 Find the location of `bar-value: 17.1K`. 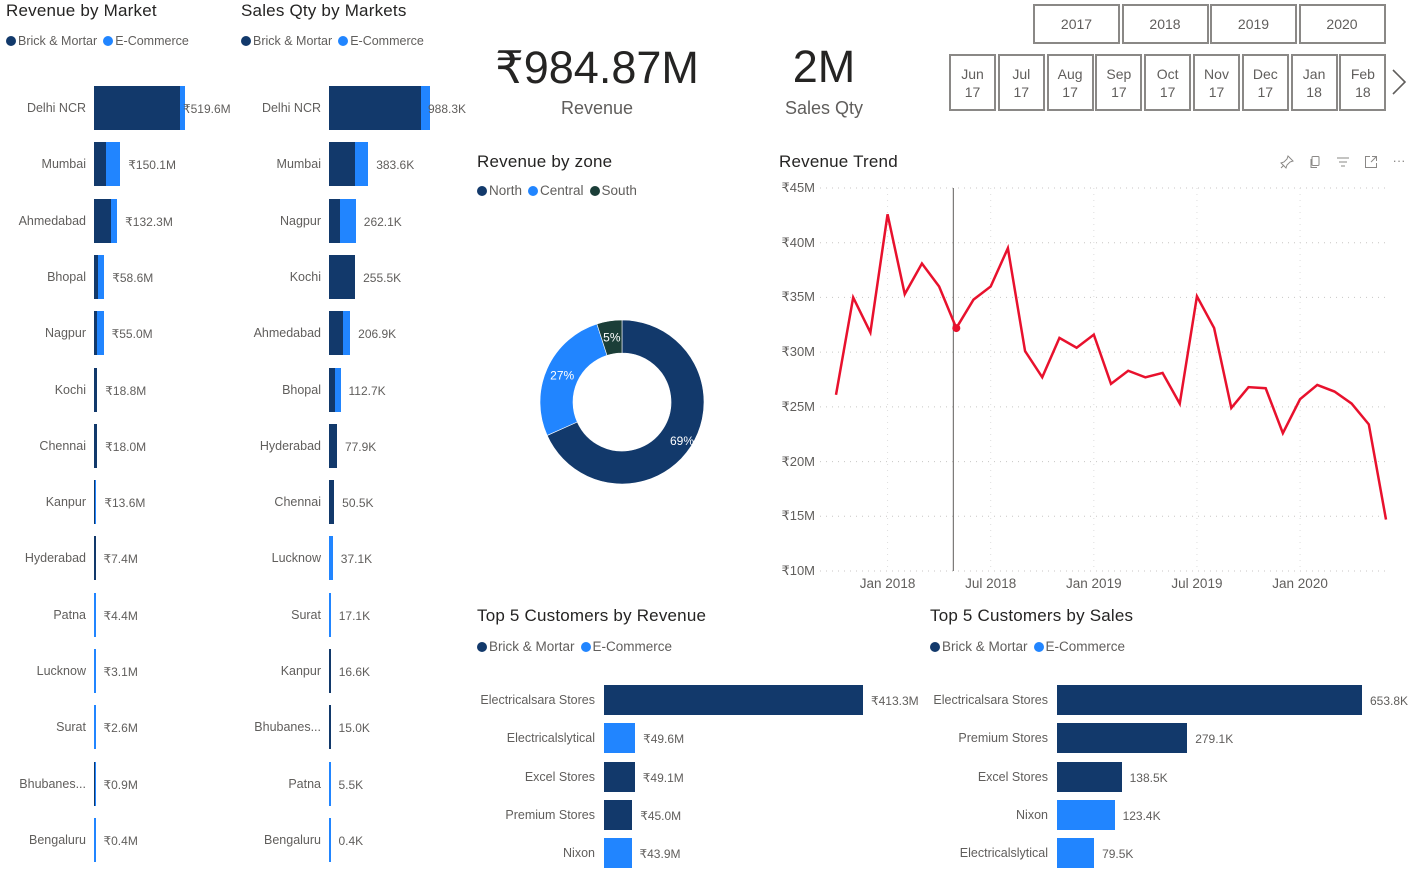

bar-value: 17.1K is located at coordinates (354, 615).